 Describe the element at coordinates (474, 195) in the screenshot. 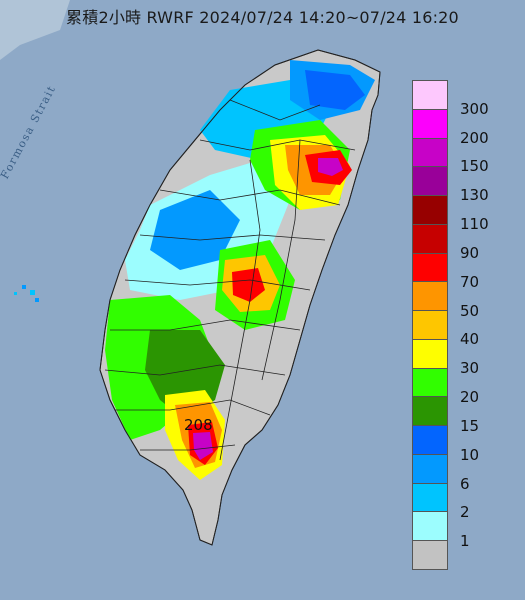

I see `legend-label: 130` at that location.